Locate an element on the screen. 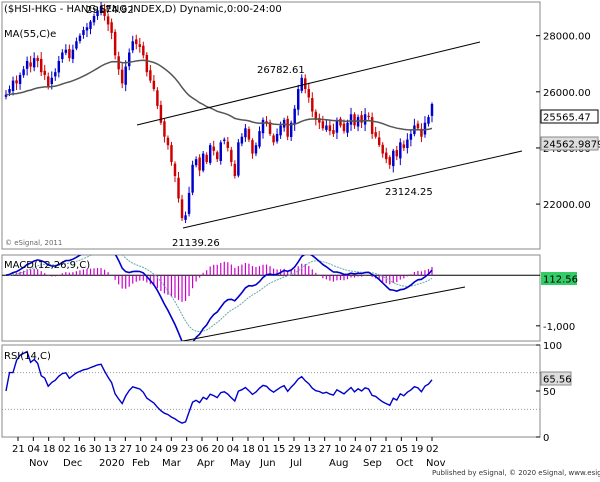 This screenshot has width=600, height=482. x-tick-label: 24 is located at coordinates (355, 449).